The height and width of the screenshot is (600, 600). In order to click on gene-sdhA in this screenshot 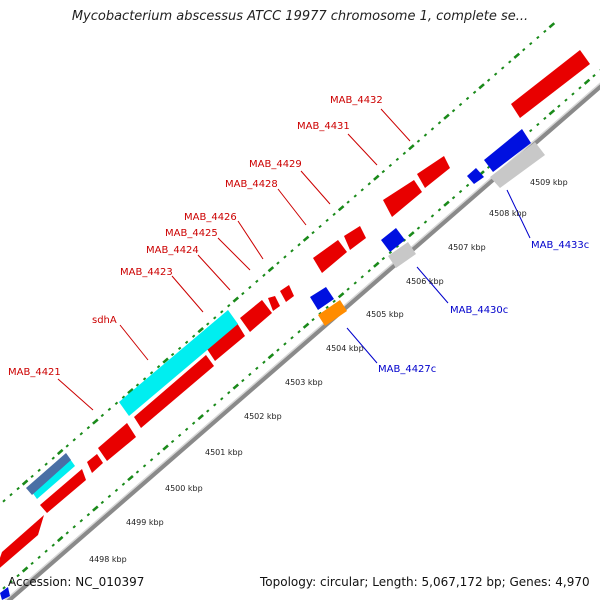, I will do `click(178, 363)`.